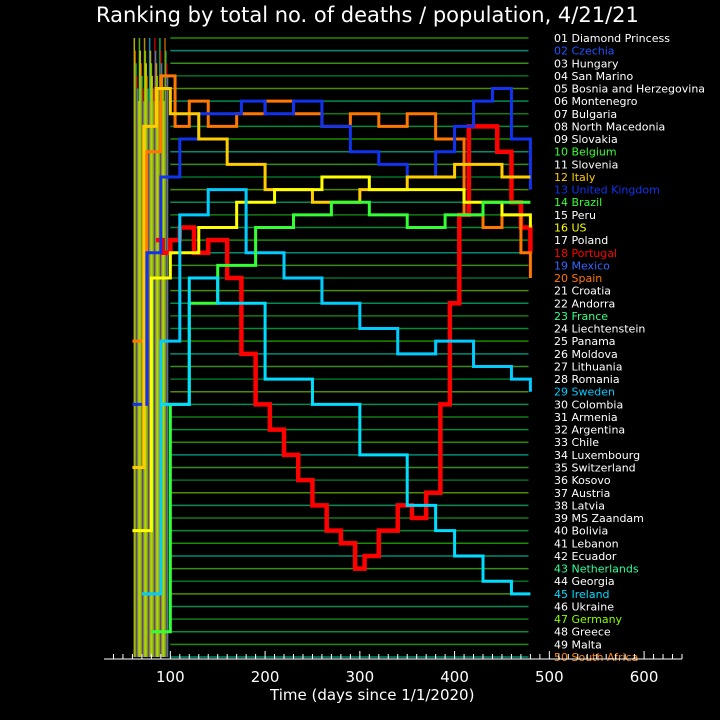  Describe the element at coordinates (586, 354) in the screenshot. I see `rank-label-26: 26 Moldova` at that location.